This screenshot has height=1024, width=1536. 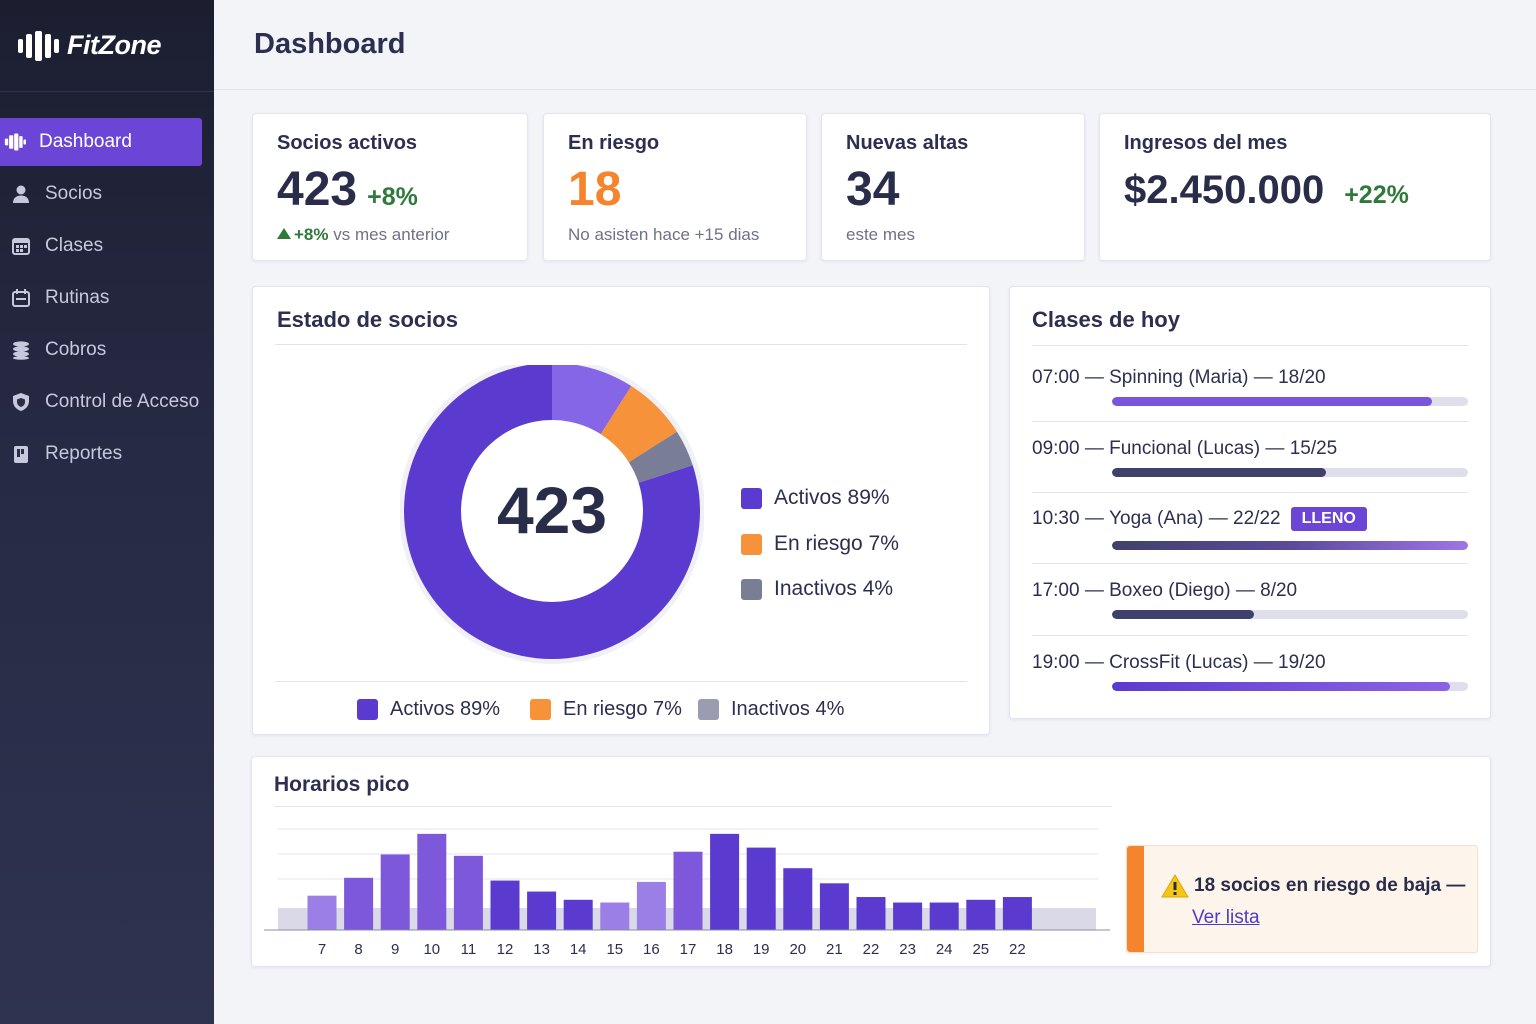 I want to click on kpi-label: Socios activos, so click(x=347, y=143).